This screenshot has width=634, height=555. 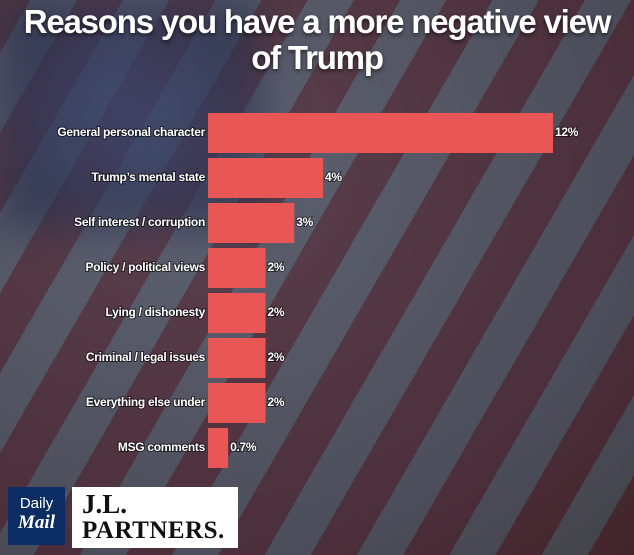 What do you see at coordinates (162, 447) in the screenshot?
I see `category-label: MSG comments` at bounding box center [162, 447].